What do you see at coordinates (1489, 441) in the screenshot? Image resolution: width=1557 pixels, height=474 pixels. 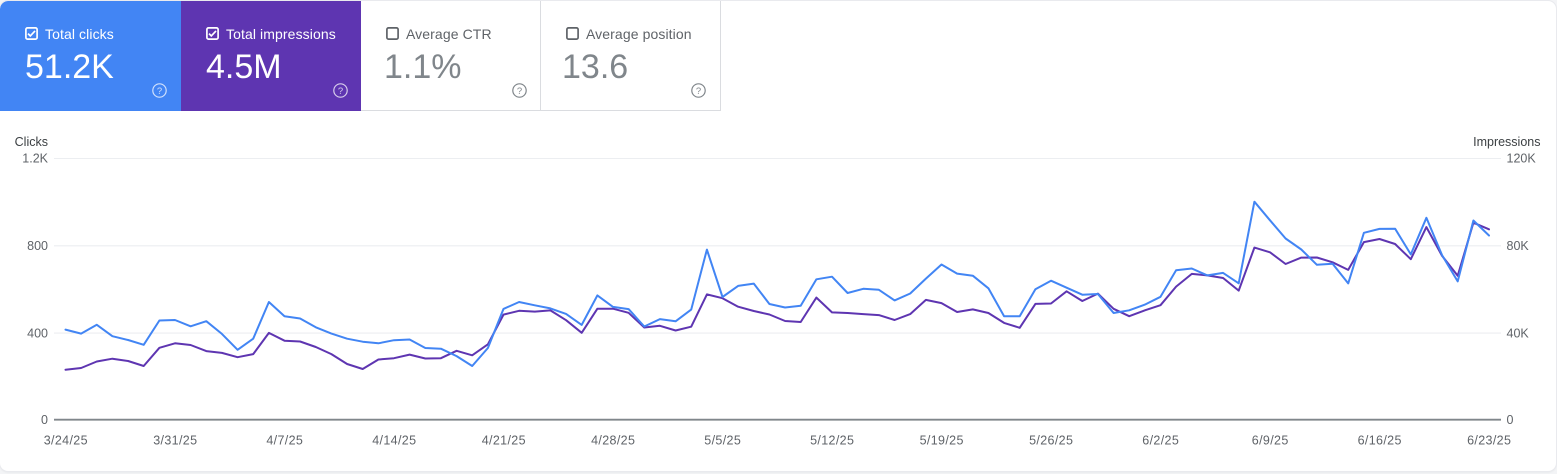 I see `svg-text: 6/23/25` at bounding box center [1489, 441].